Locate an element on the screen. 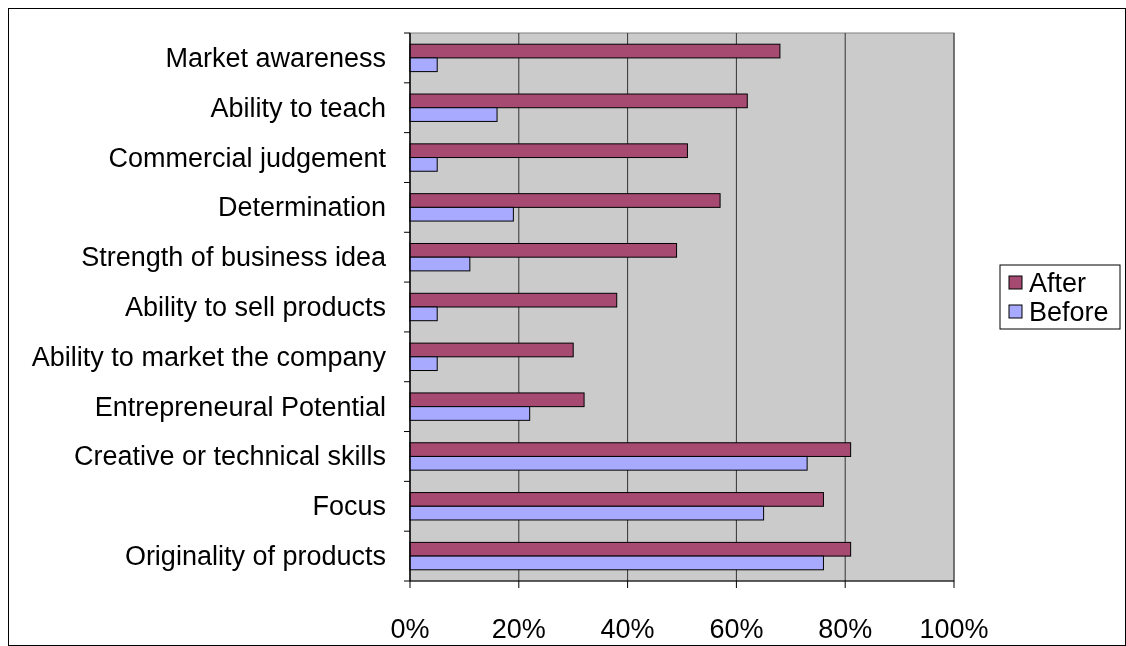  x-tick-label: 80% is located at coordinates (845, 629).